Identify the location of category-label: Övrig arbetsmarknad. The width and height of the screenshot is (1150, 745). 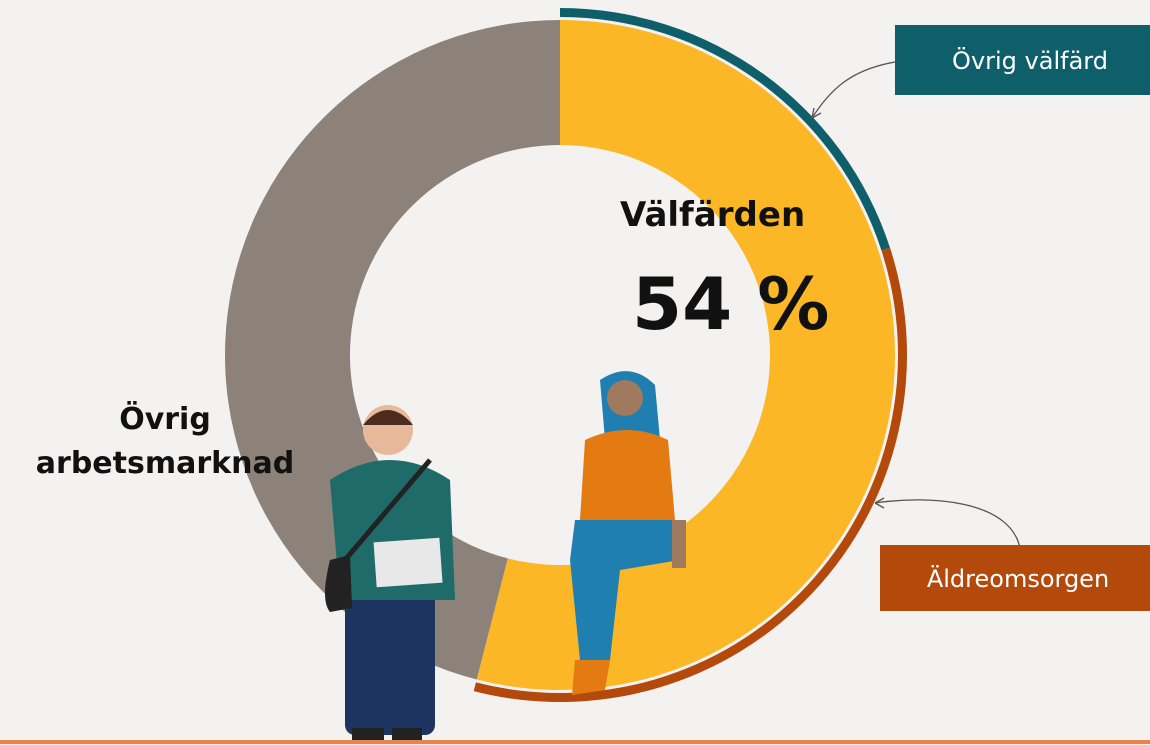
(165, 441).